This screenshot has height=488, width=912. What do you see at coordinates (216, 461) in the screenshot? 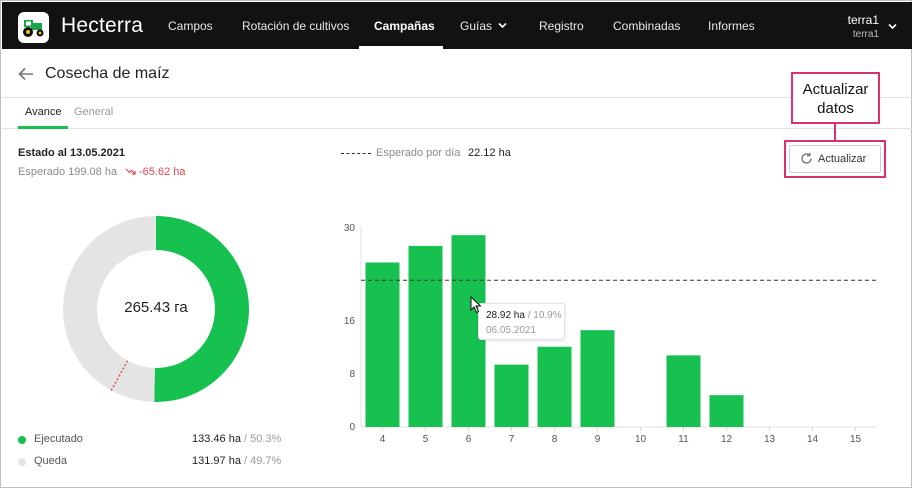
I see `remaining-area: 131.97 ha` at bounding box center [216, 461].